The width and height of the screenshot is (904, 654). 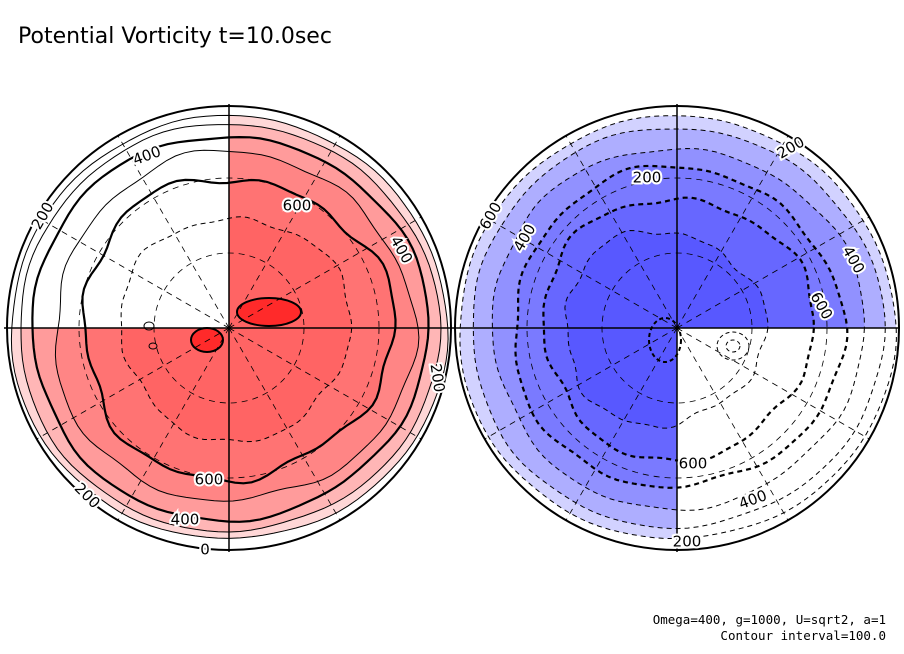 I want to click on parameters-line: Omega=400, g=1000, U=sqrt2, a=1, so click(x=769, y=619).